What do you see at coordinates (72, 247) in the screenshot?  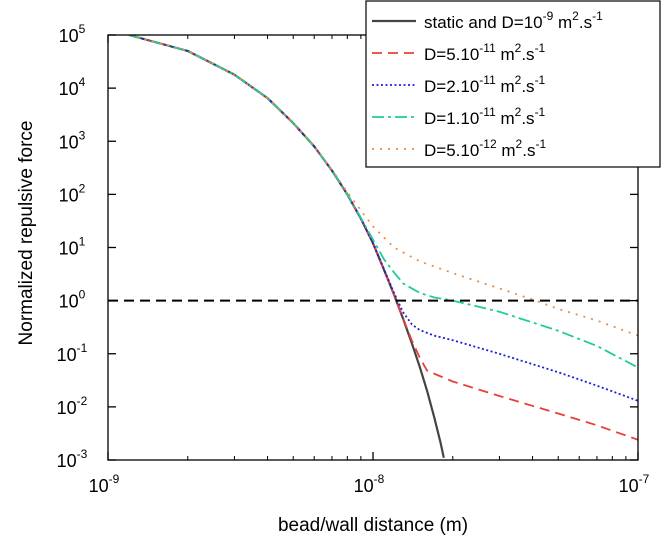 I see `y-tick-label: 10¹` at bounding box center [72, 247].